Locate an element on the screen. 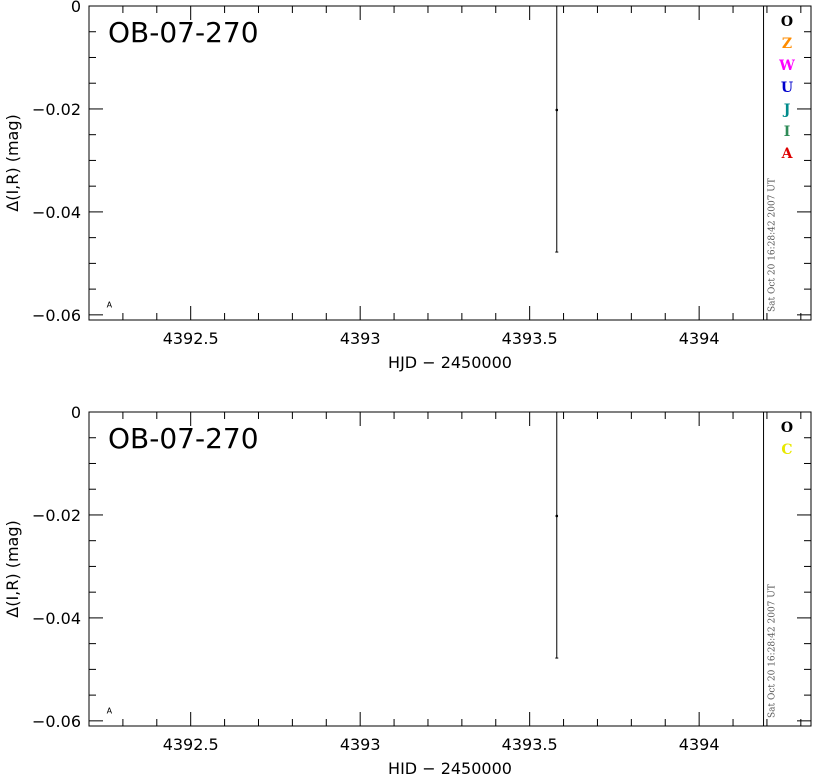  legend-entry: A is located at coordinates (787, 154).